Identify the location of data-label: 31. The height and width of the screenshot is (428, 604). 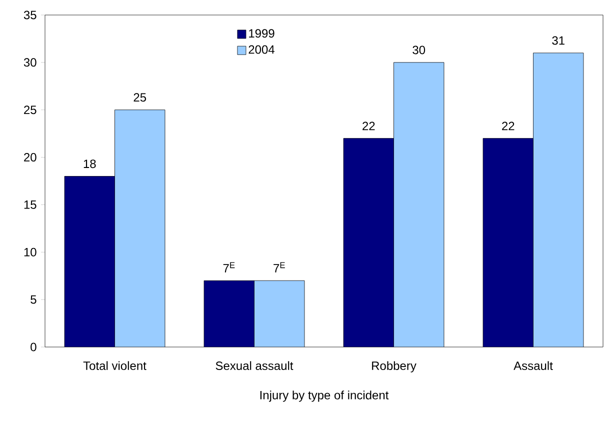
(558, 40).